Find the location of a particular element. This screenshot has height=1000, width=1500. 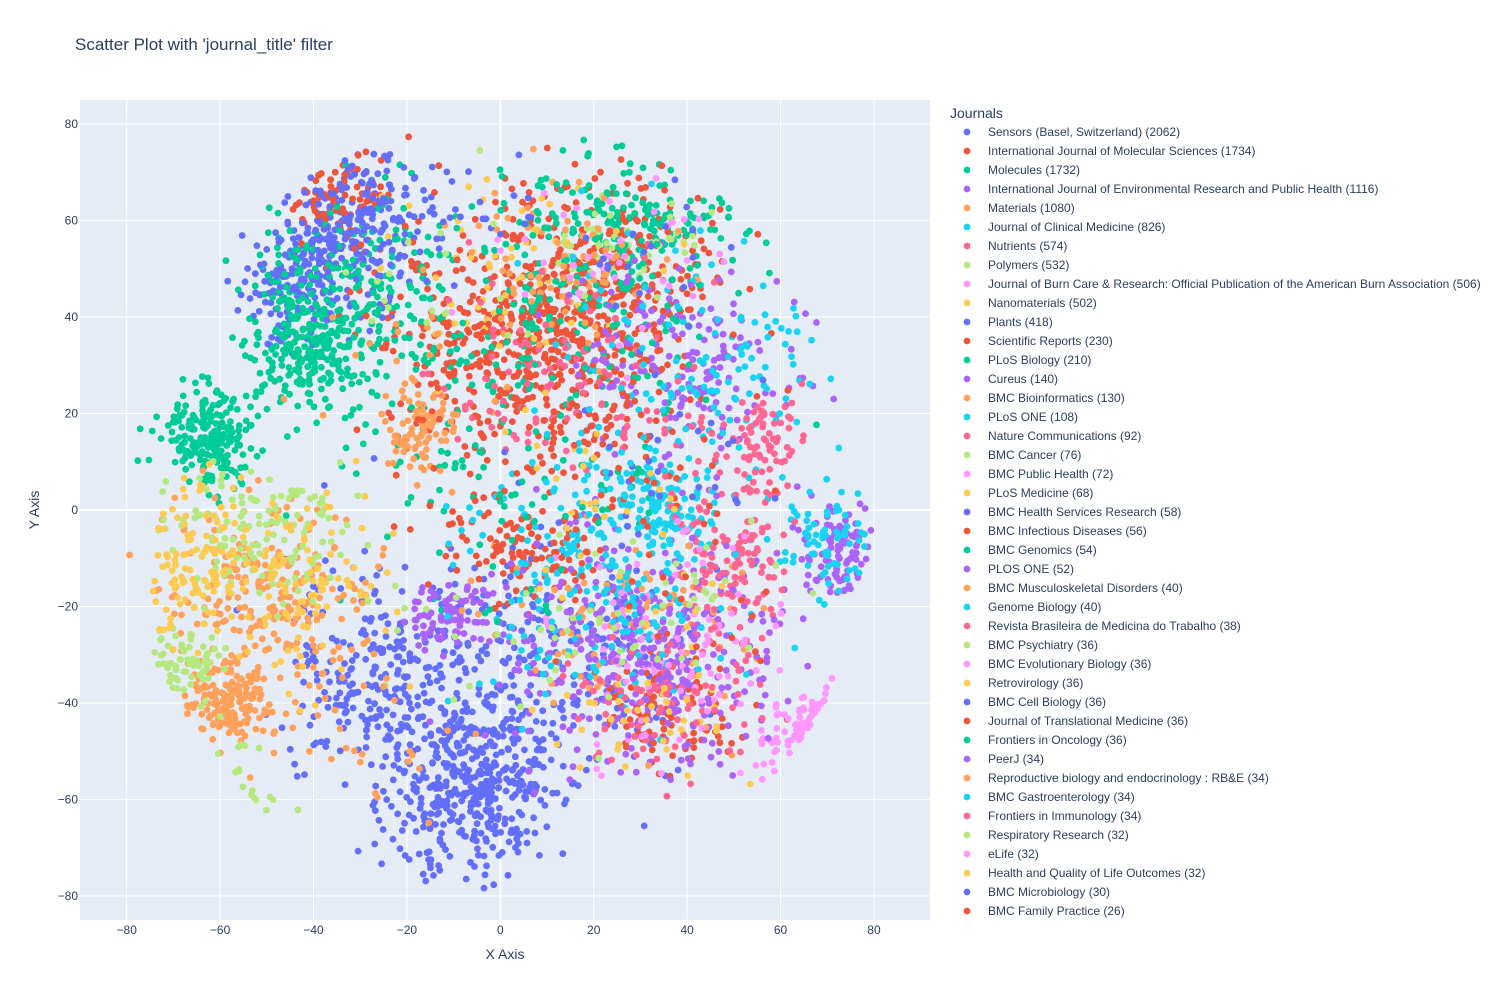

chart-title: Scatter Plot with 'journal_title' filter is located at coordinates (204, 44).